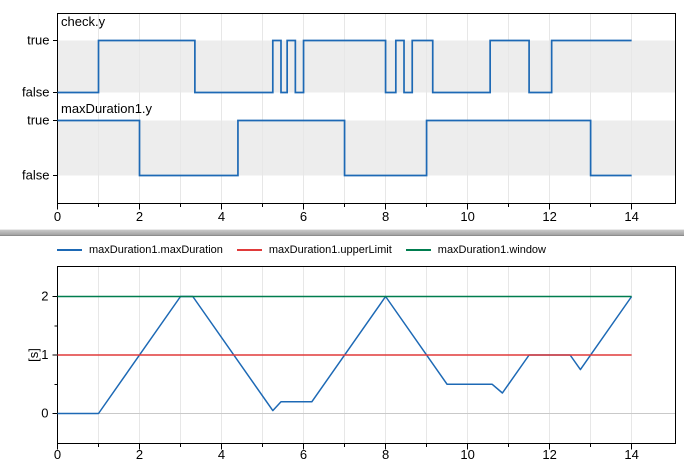 This screenshot has width=684, height=463. I want to click on legend-line-swatch-red, so click(249, 250).